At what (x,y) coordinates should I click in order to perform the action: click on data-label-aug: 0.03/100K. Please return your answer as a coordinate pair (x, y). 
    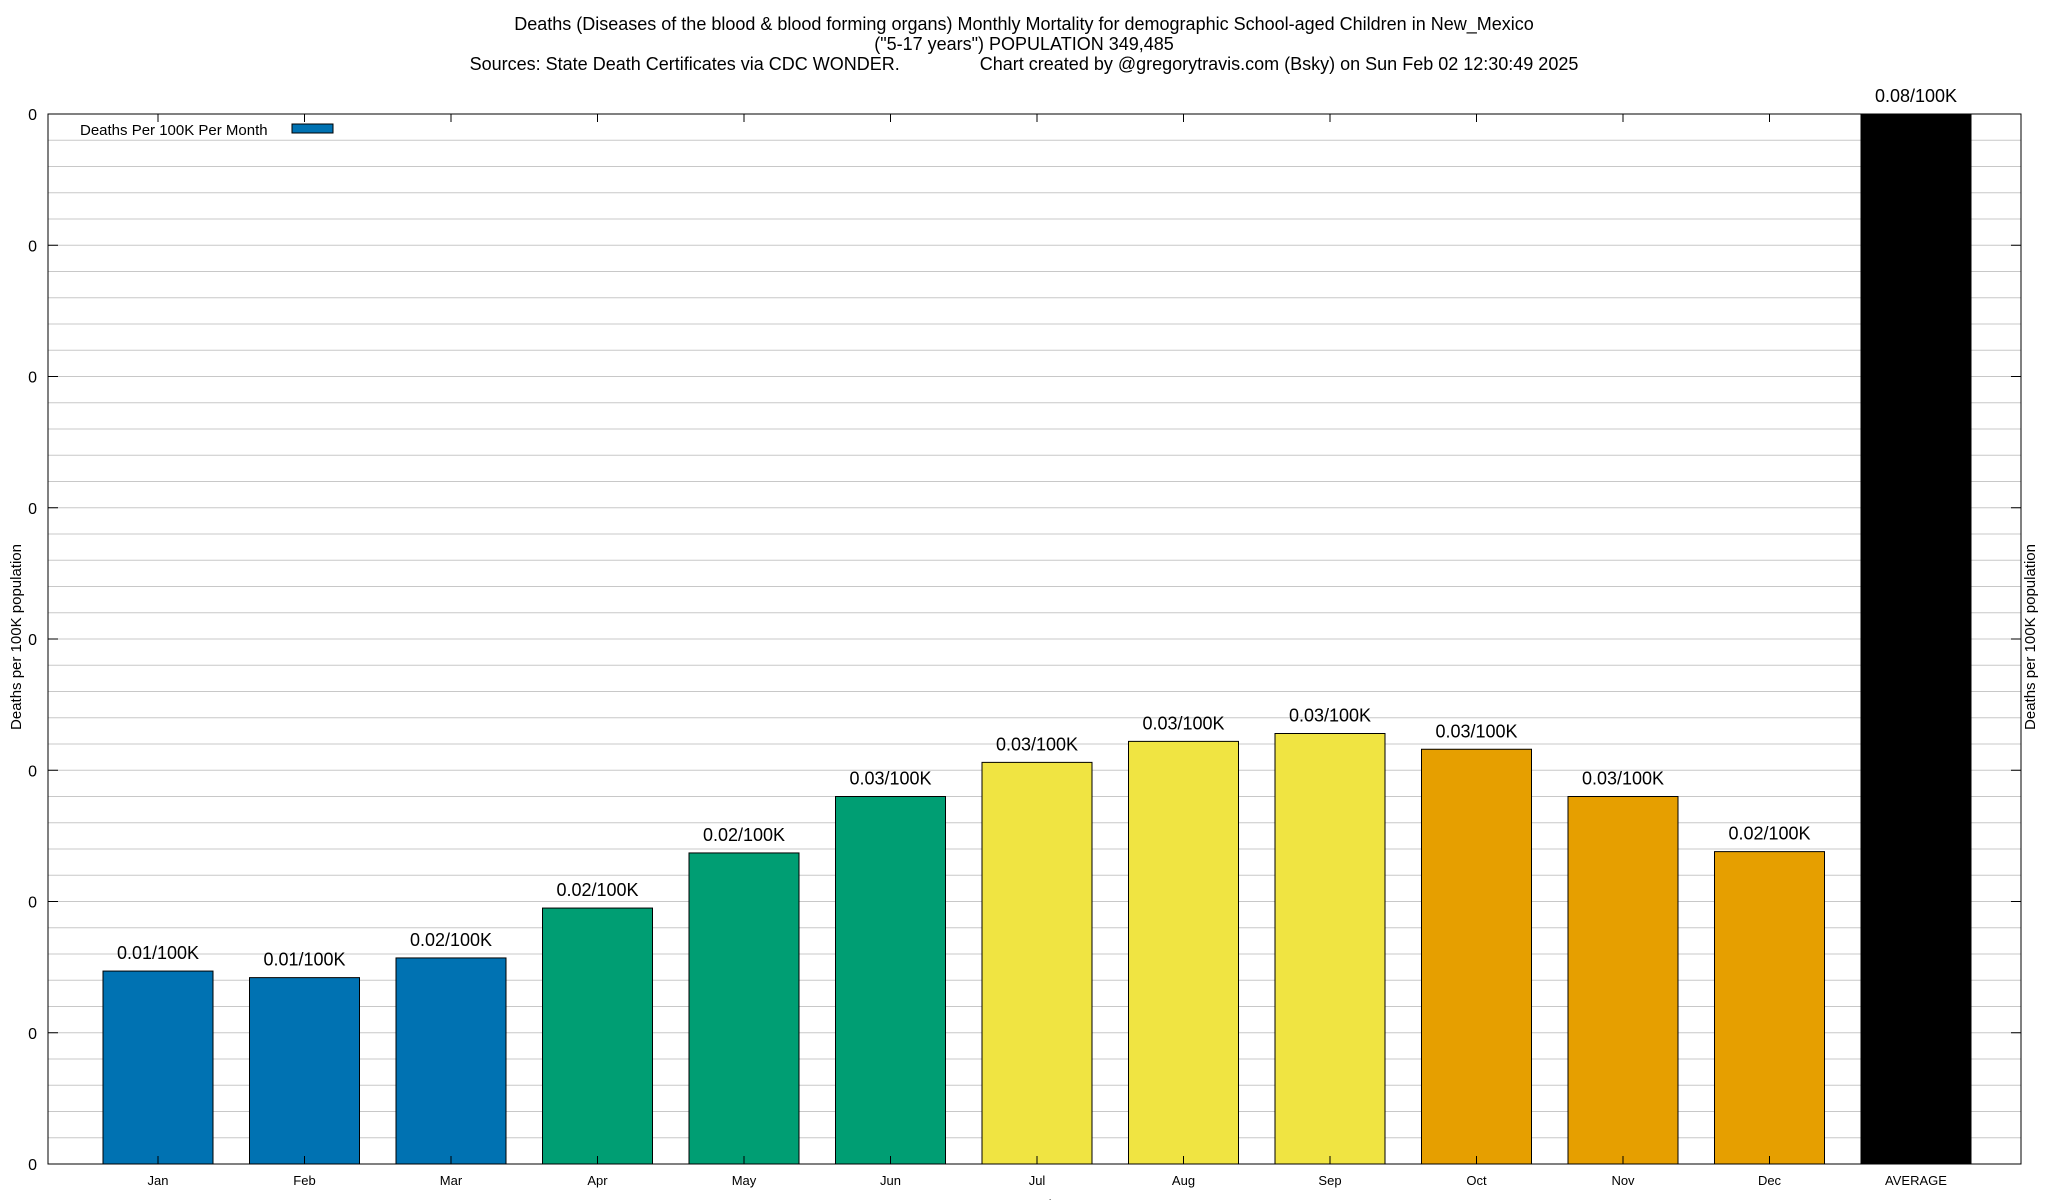
    Looking at the image, I should click on (1183, 723).